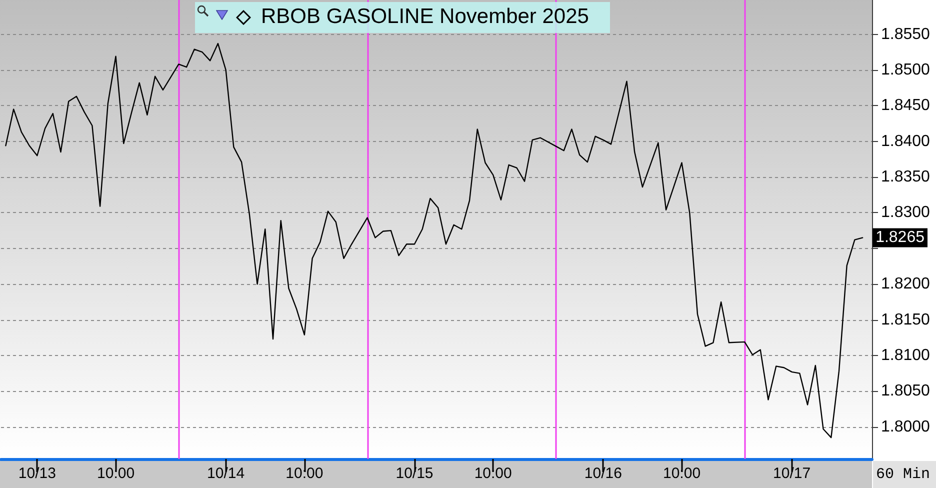 The image size is (936, 488). What do you see at coordinates (415, 473) in the screenshot?
I see `x-tick-label: 10/15` at bounding box center [415, 473].